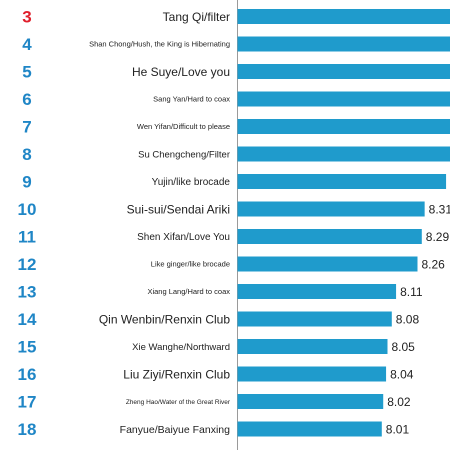 This screenshot has height=450, width=450. I want to click on rank-number: 6, so click(26, 99).